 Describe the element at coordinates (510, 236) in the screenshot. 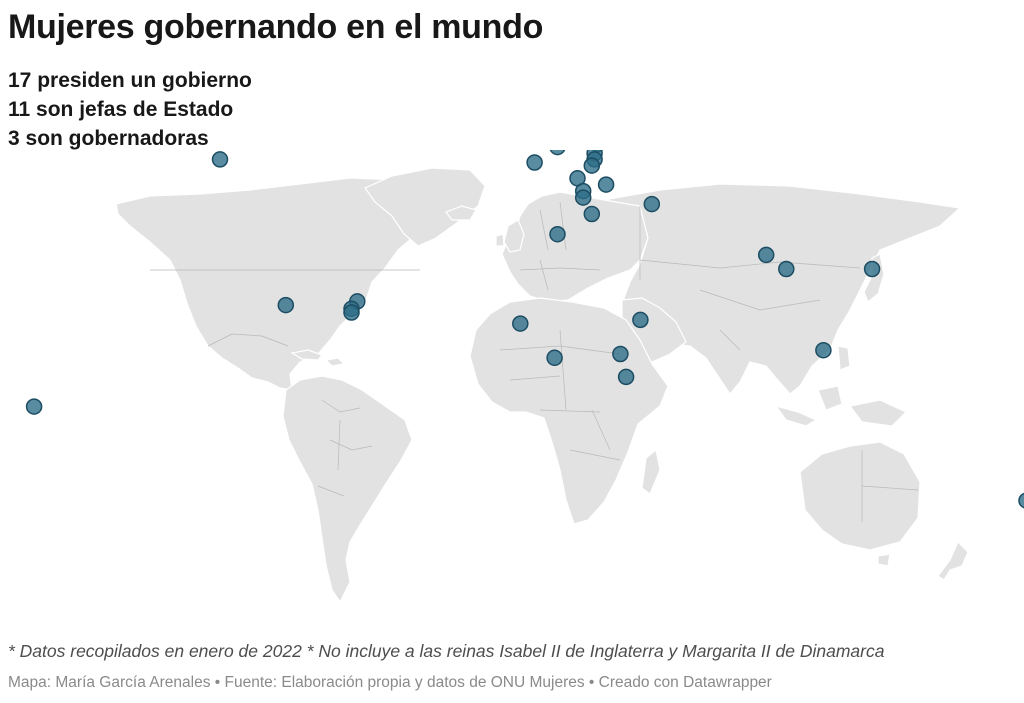

I see `landmass-british-isles` at that location.